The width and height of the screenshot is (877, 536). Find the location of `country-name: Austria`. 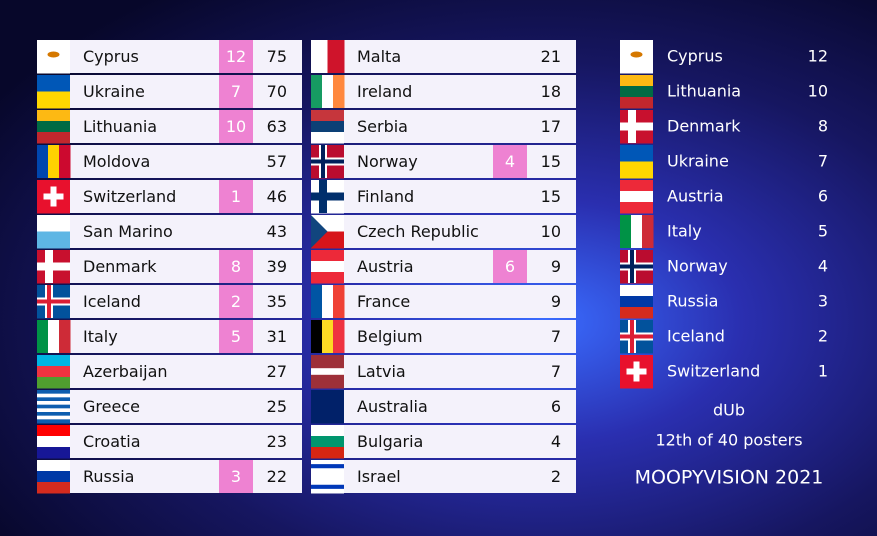

country-name: Austria is located at coordinates (695, 196).